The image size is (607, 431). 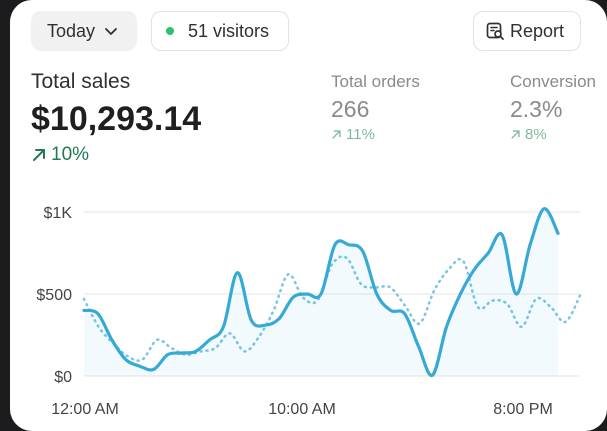 What do you see at coordinates (553, 81) in the screenshot?
I see `metric-label: Conversion` at bounding box center [553, 81].